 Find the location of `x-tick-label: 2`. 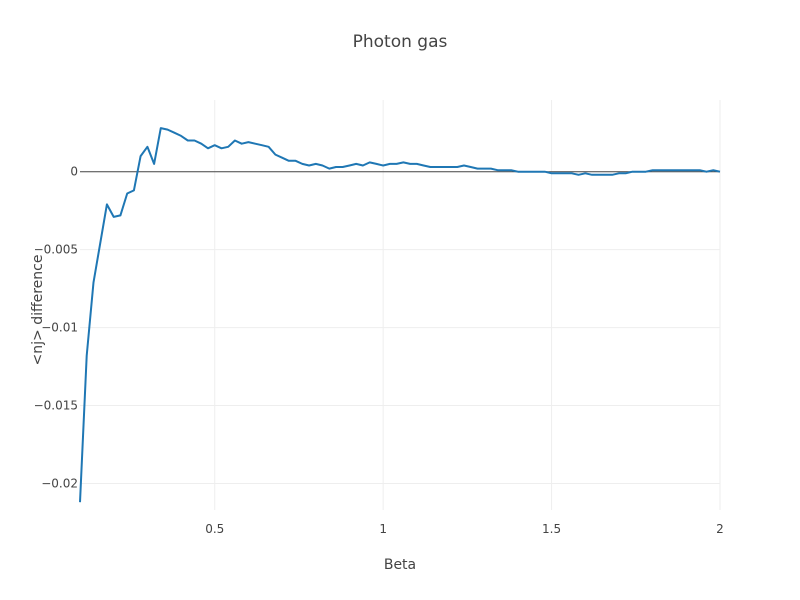

x-tick-label: 2 is located at coordinates (720, 529).